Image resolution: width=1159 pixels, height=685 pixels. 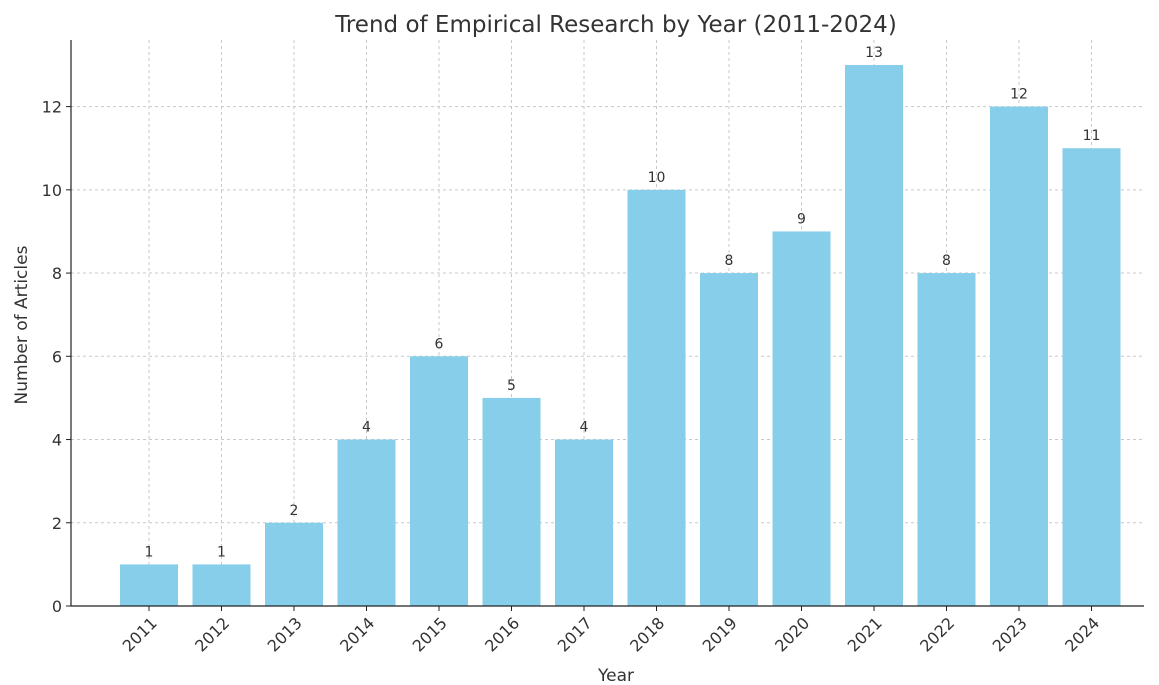 I want to click on bar-2013, so click(x=294, y=564).